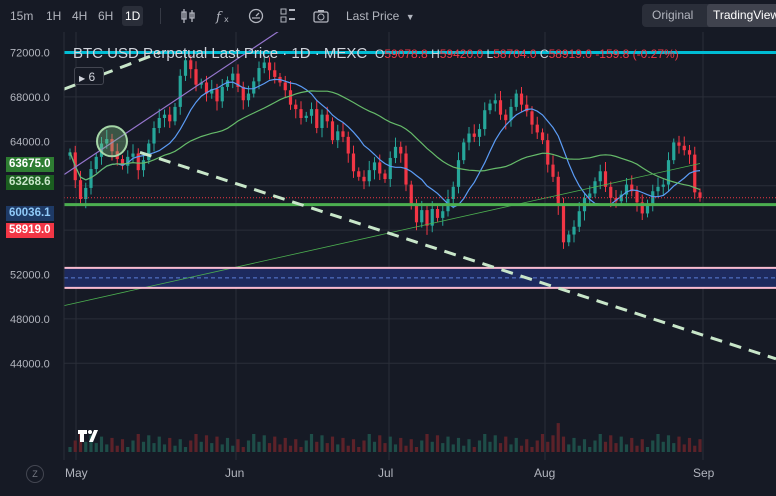 This screenshot has width=776, height=496. Describe the element at coordinates (288, 16) in the screenshot. I see `layout-grid-icon` at that location.